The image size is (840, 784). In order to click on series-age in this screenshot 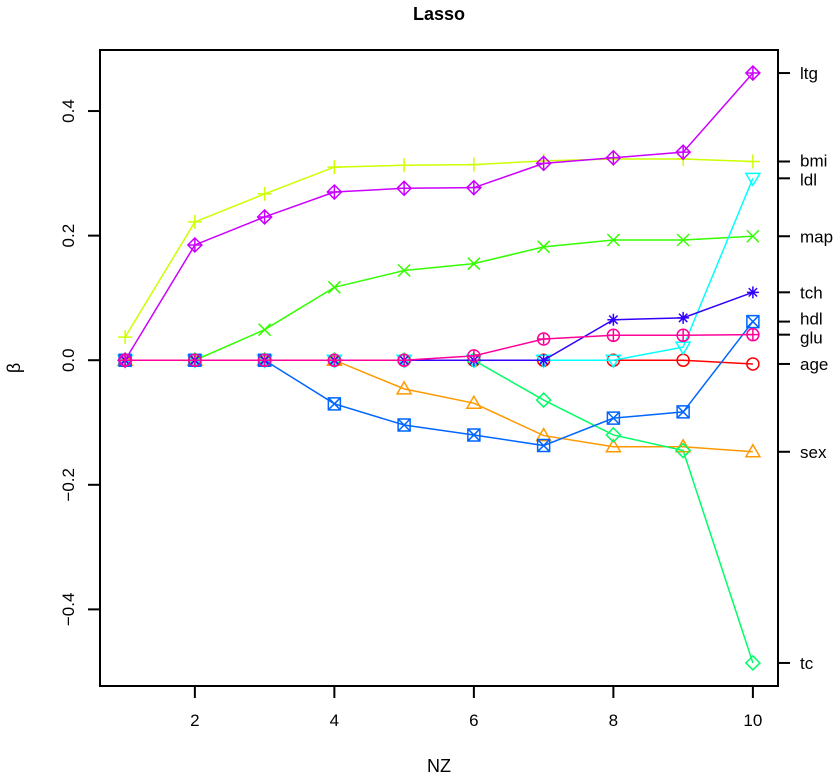, I will do `click(439, 362)`.